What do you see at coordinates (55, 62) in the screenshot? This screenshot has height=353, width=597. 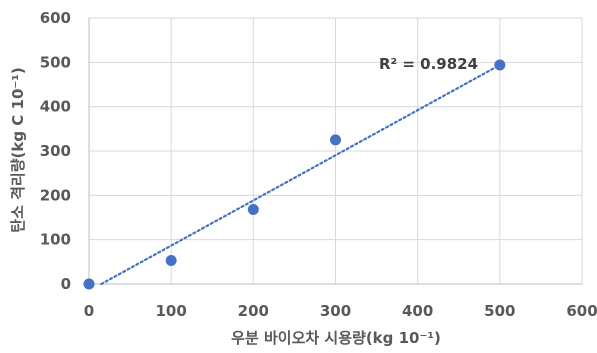 I see `y-tick-label: 500` at bounding box center [55, 62].